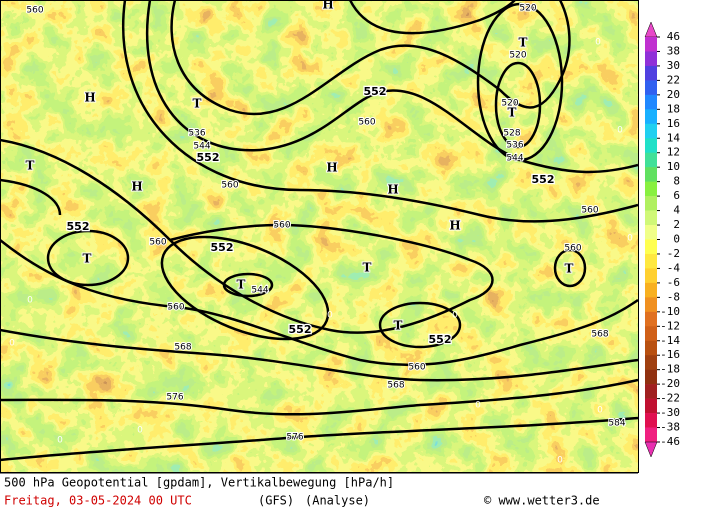  Describe the element at coordinates (673, 166) in the screenshot. I see `colorbar-label: 10` at that location.